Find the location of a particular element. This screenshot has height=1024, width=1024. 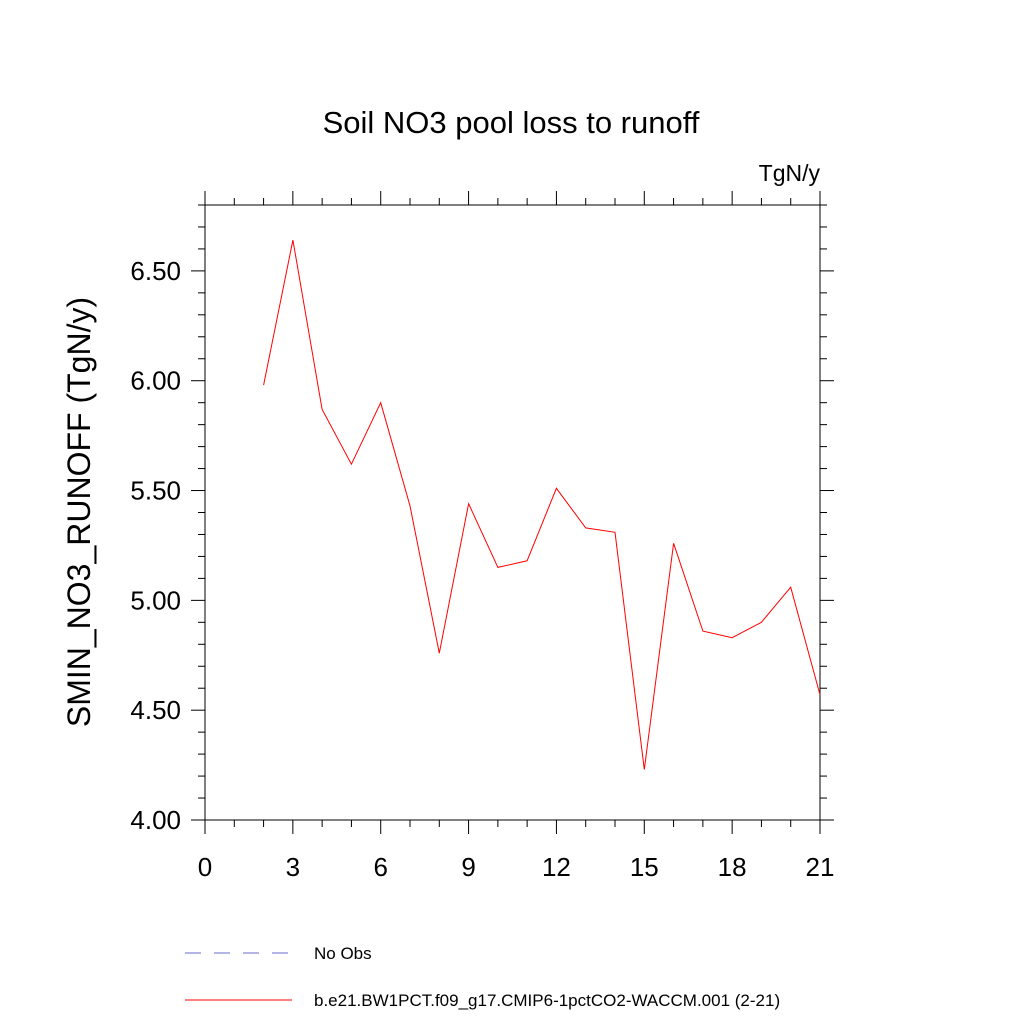

y-tick-label: 4.50 is located at coordinates (155, 710).